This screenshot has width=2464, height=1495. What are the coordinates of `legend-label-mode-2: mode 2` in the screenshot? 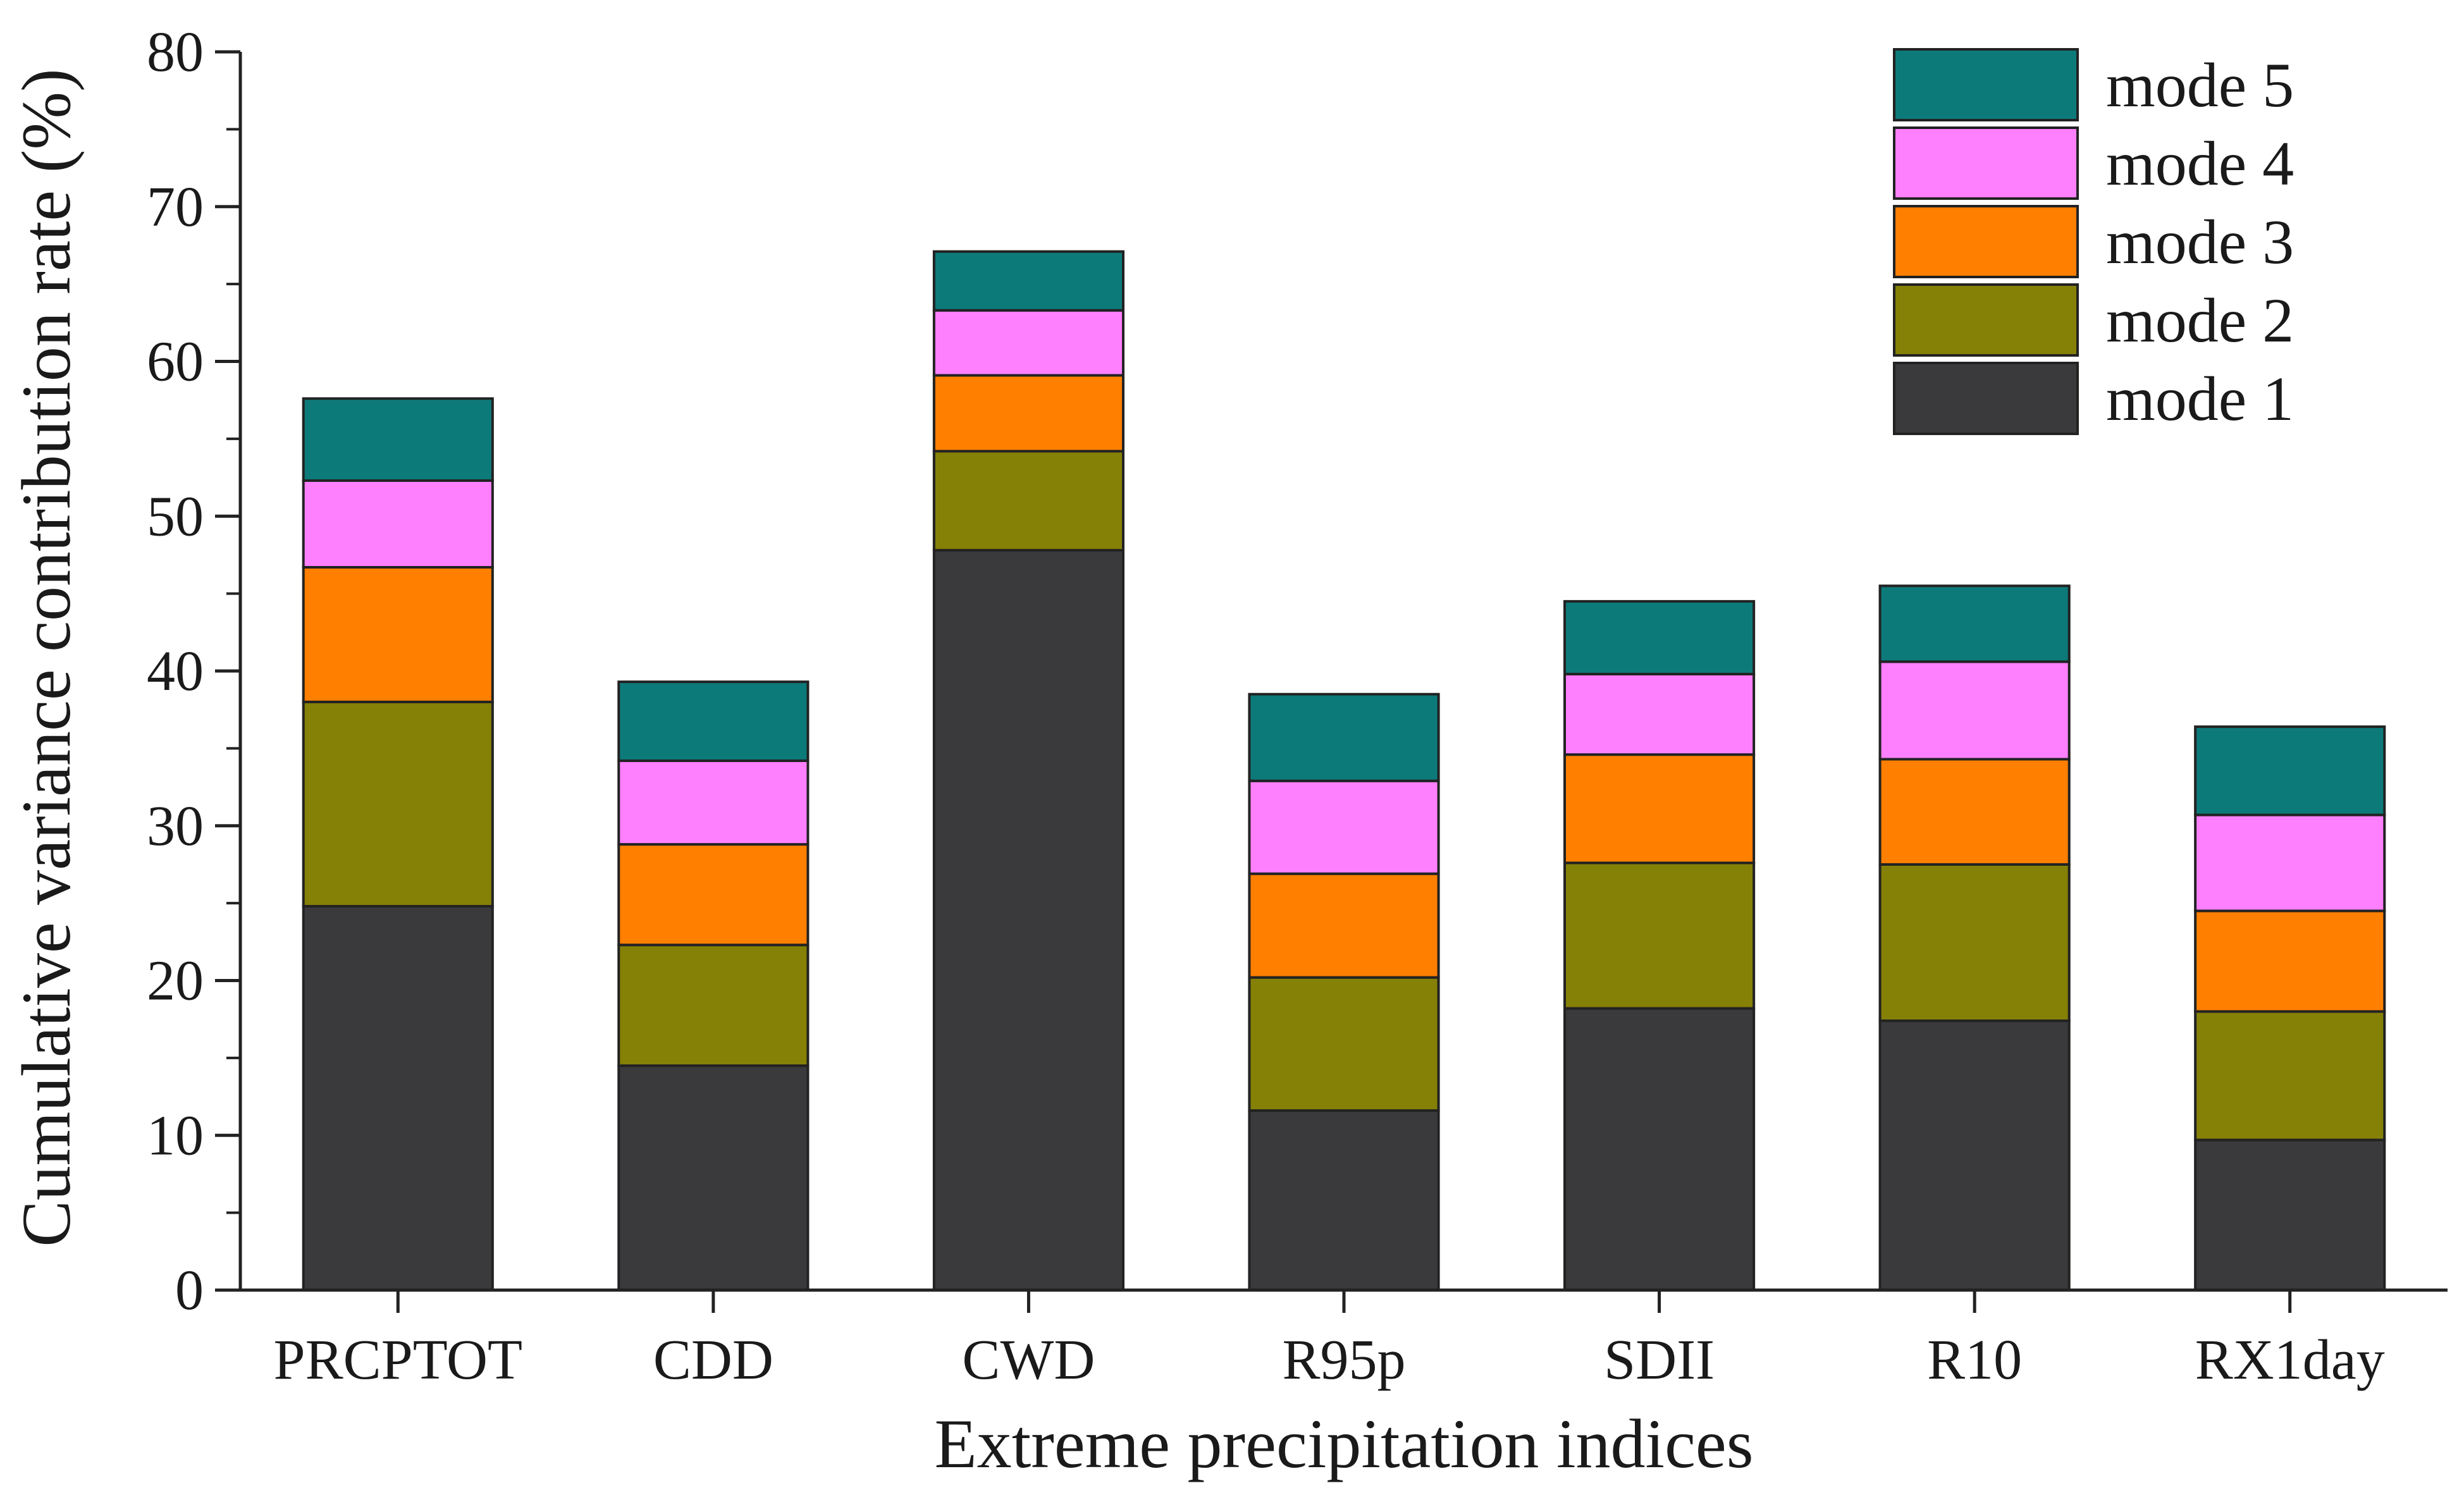 It's located at (2200, 320).